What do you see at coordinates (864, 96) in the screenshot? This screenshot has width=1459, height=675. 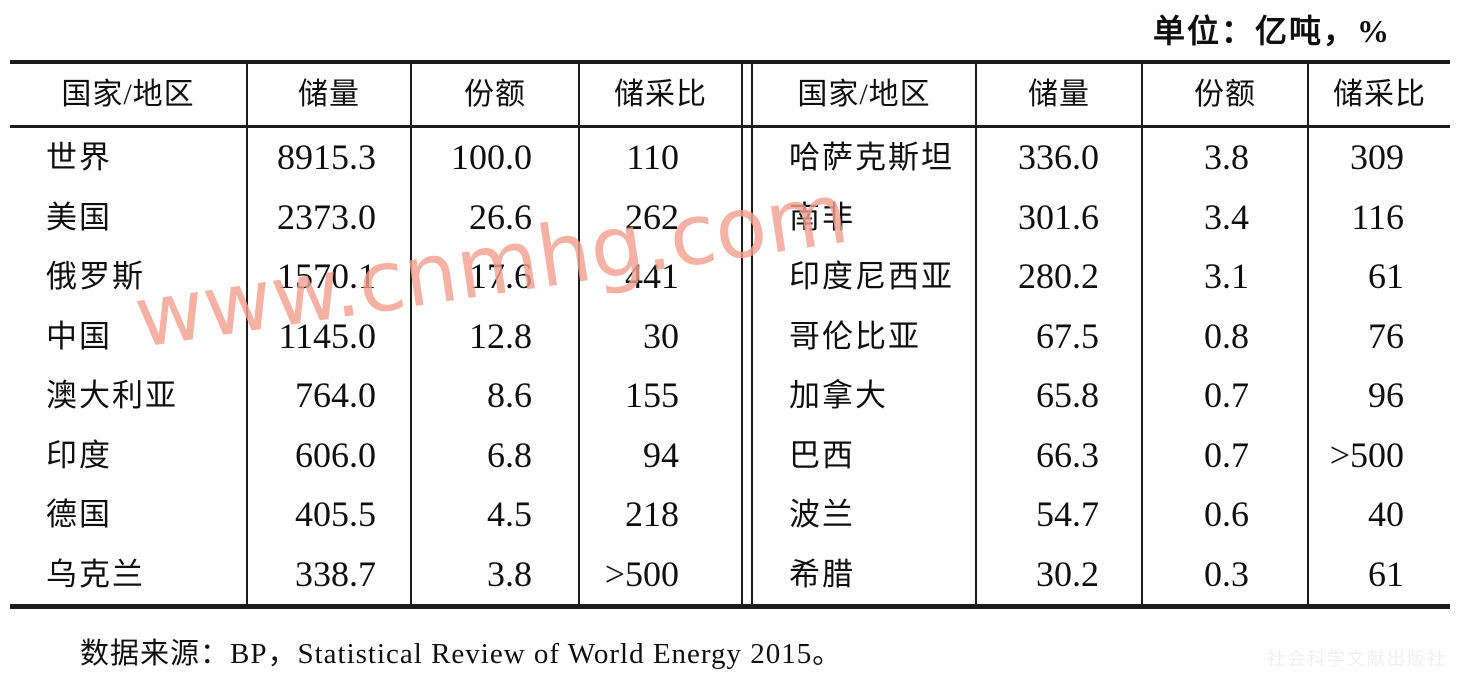 I see `header-country-right: 国家/地区` at bounding box center [864, 96].